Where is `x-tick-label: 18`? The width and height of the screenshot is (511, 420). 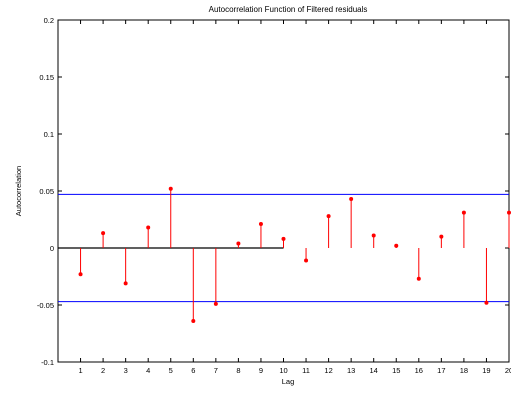
x-tick-label: 18 is located at coordinates (464, 370).